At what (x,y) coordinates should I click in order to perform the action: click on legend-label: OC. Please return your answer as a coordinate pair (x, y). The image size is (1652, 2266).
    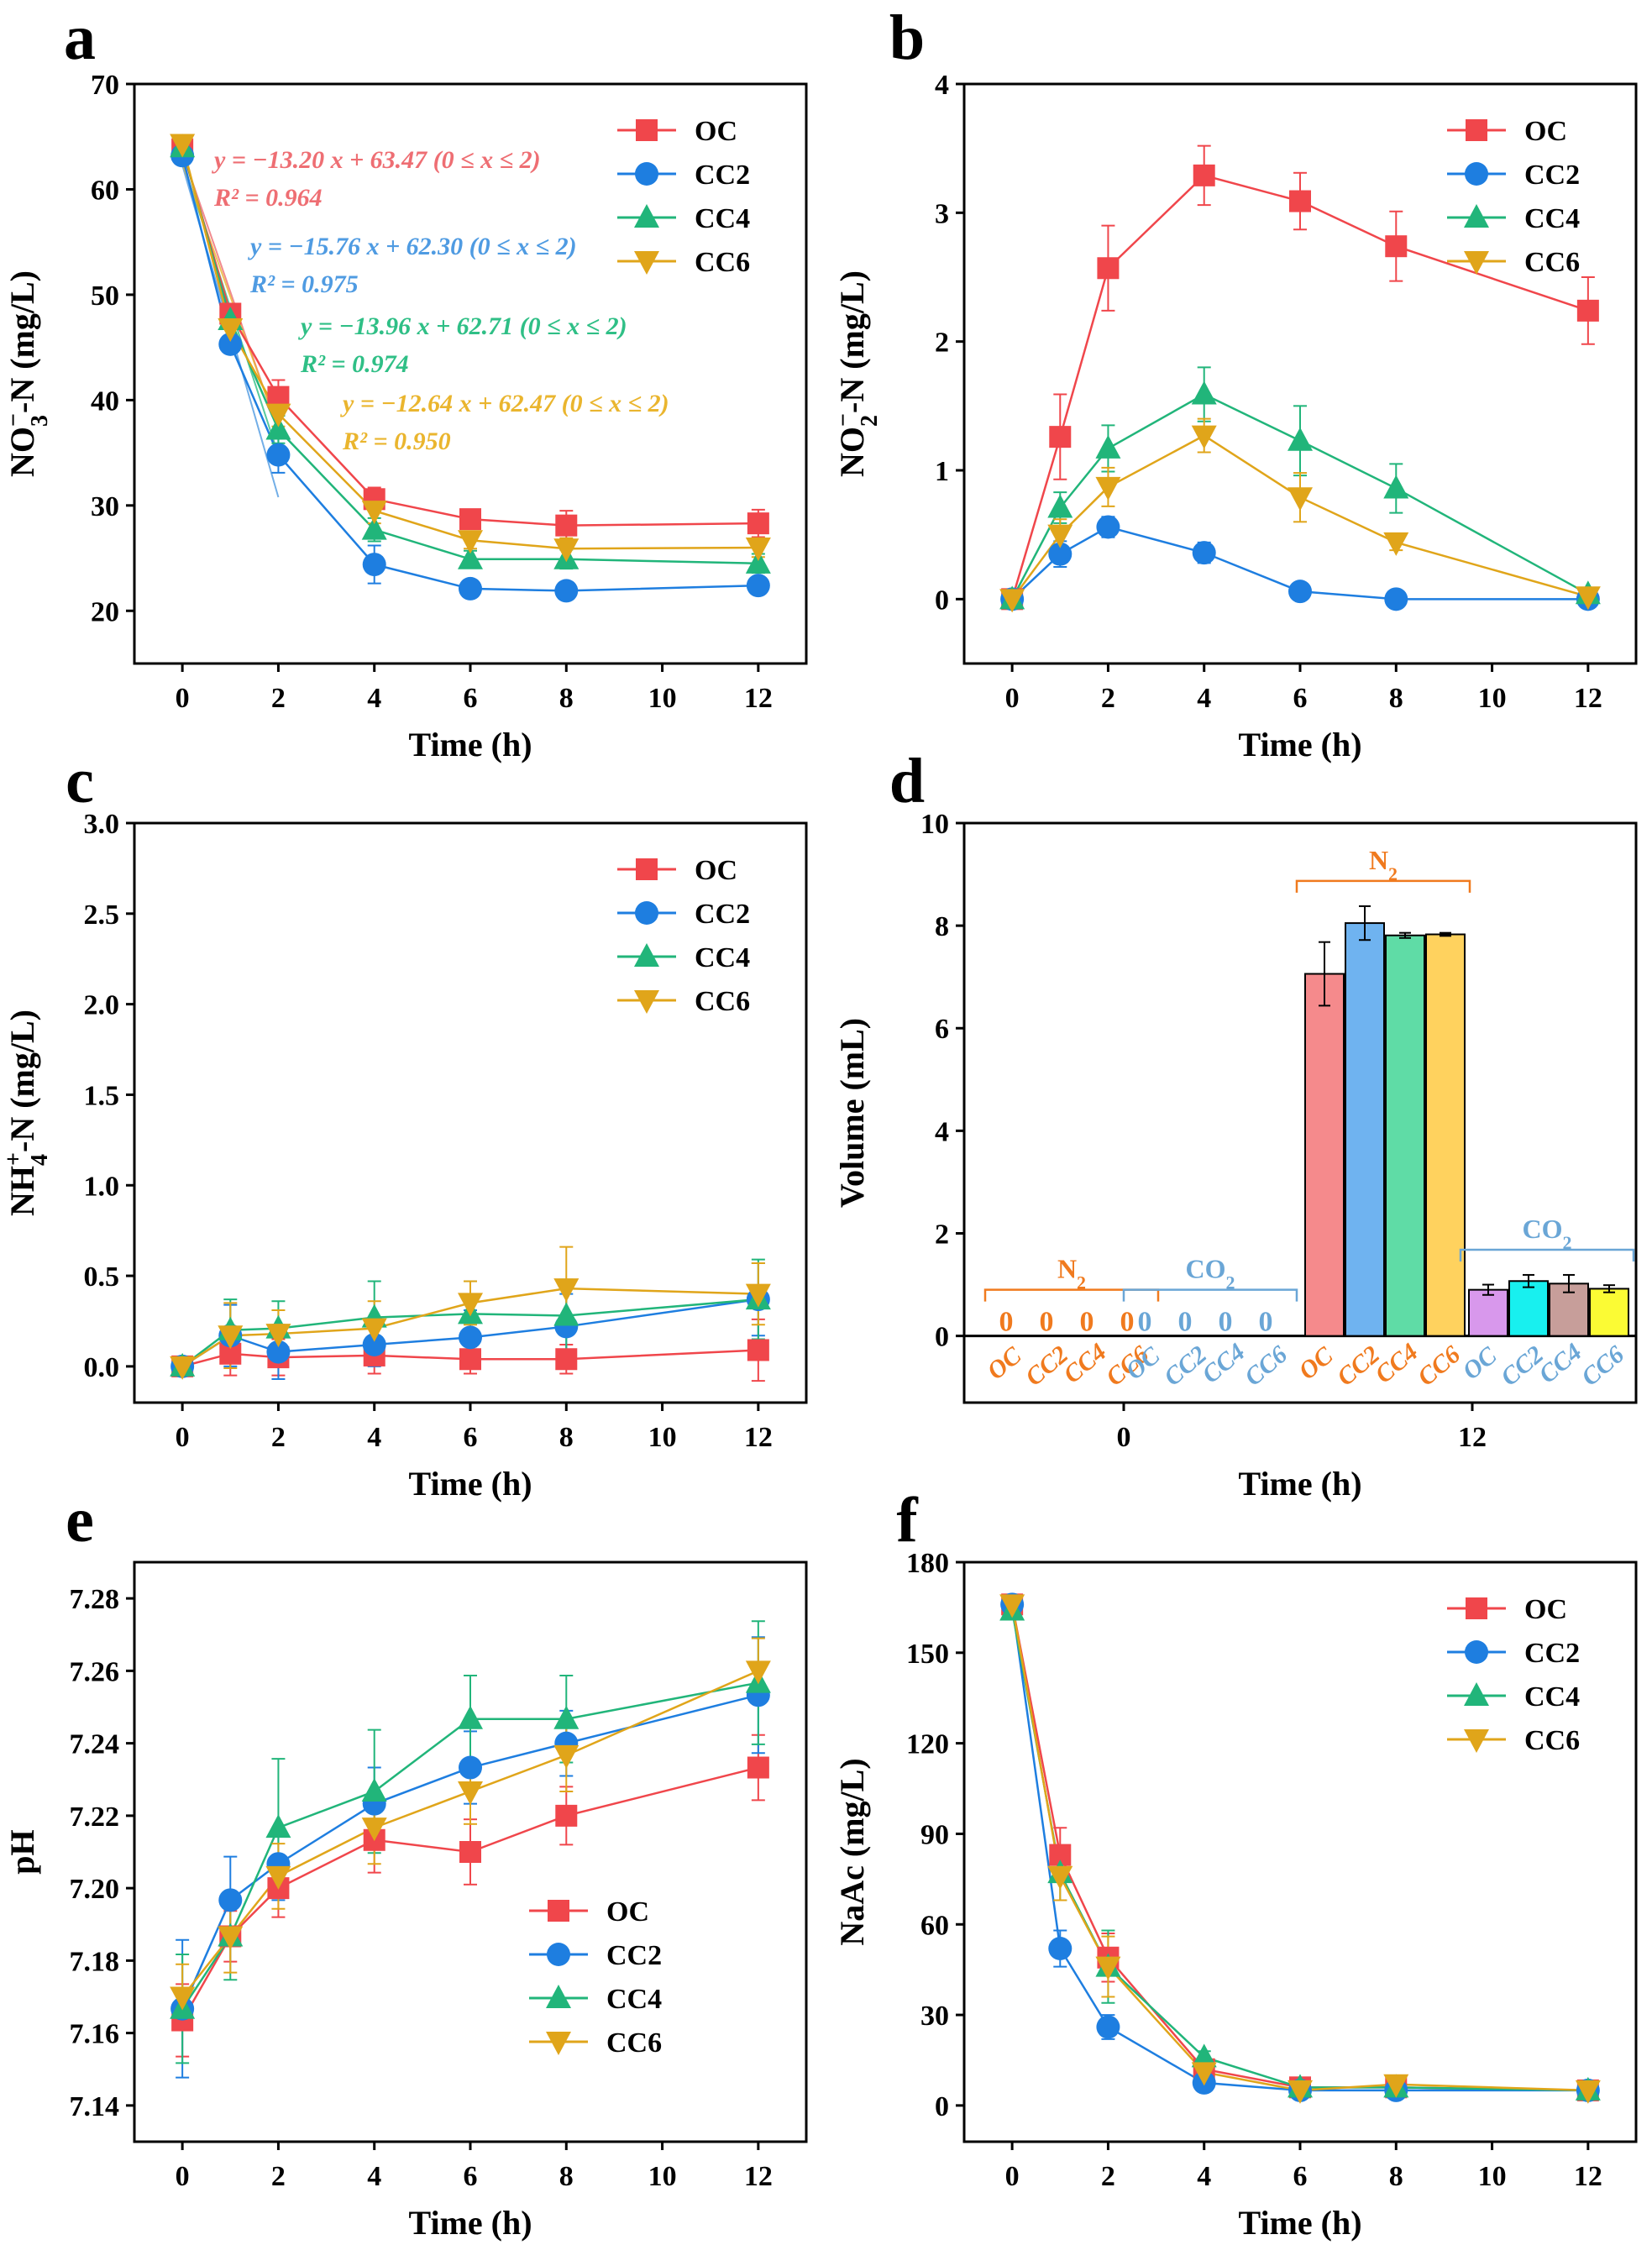
    Looking at the image, I should click on (1545, 131).